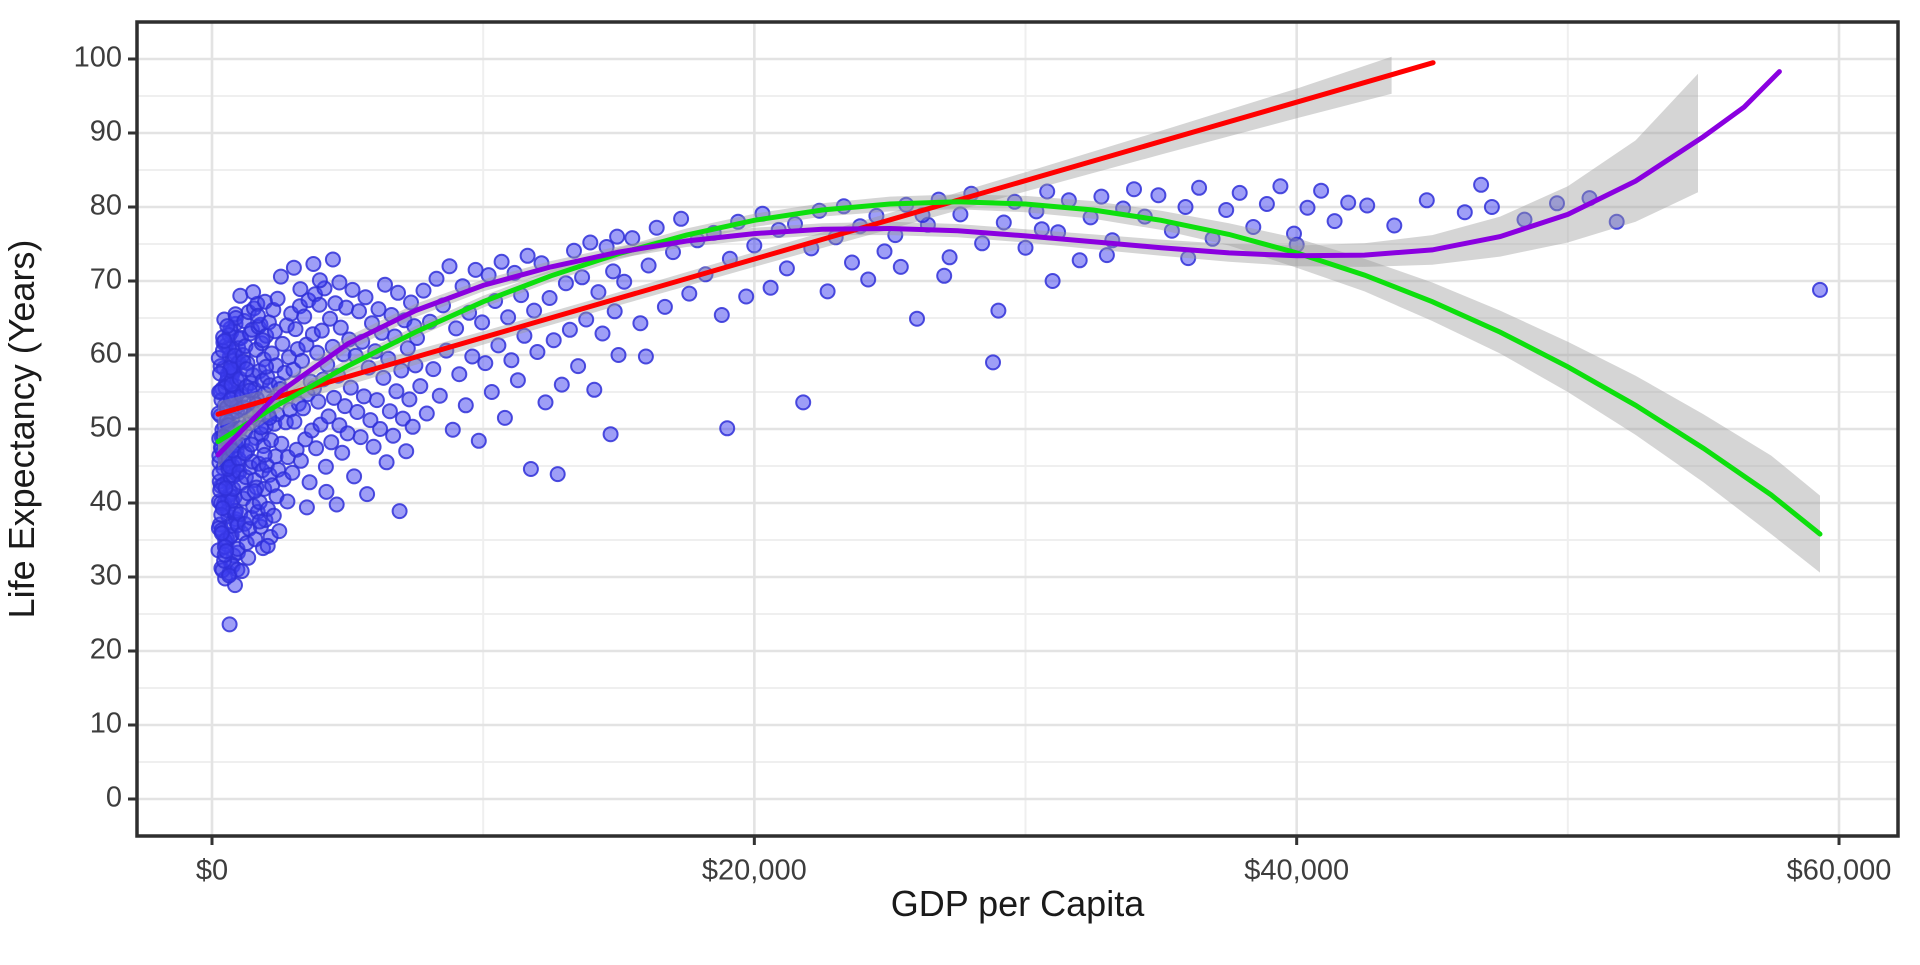 The image size is (1920, 965). What do you see at coordinates (754, 871) in the screenshot?
I see `x-tick-label: $20,000` at bounding box center [754, 871].